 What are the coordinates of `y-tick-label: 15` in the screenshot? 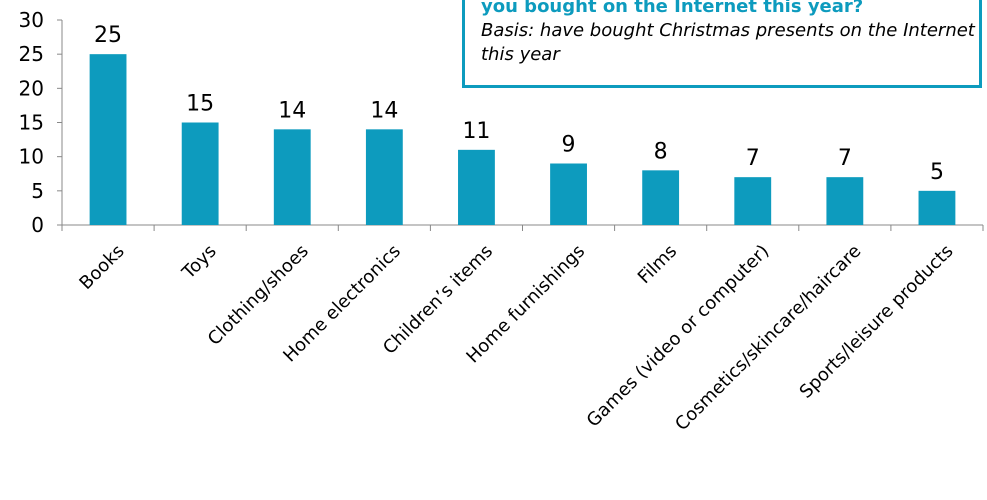 It's located at (31, 123).